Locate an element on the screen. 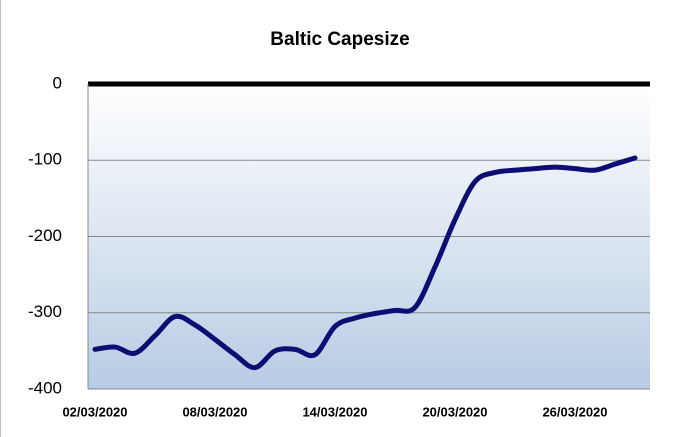  y-tick-label: 0 is located at coordinates (57, 82).